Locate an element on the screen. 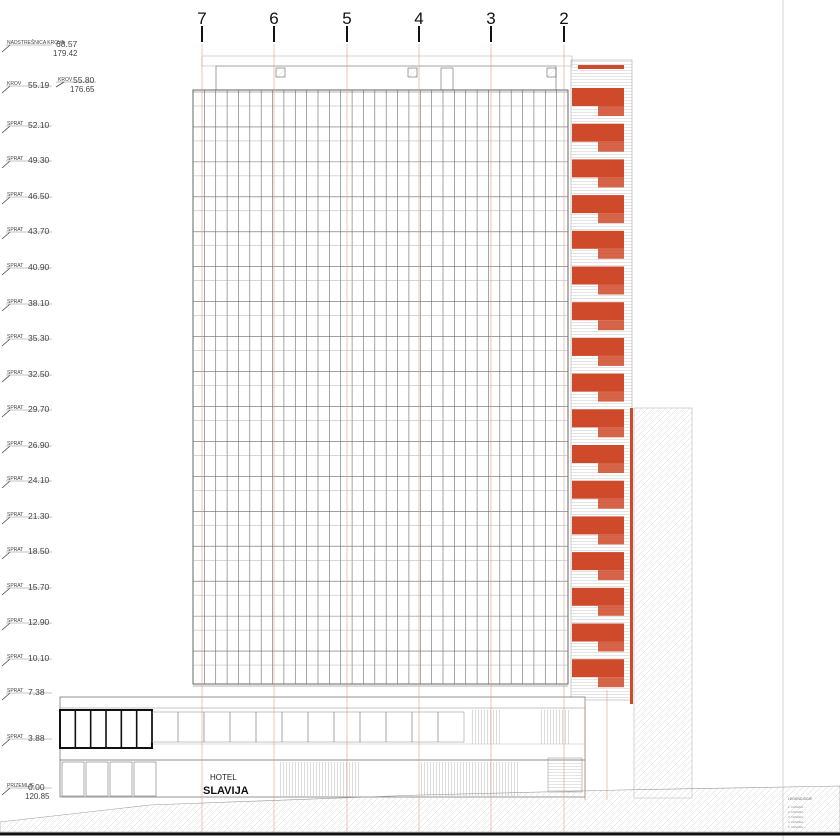 The width and height of the screenshot is (840, 840). axis-label: 6 is located at coordinates (273, 18).